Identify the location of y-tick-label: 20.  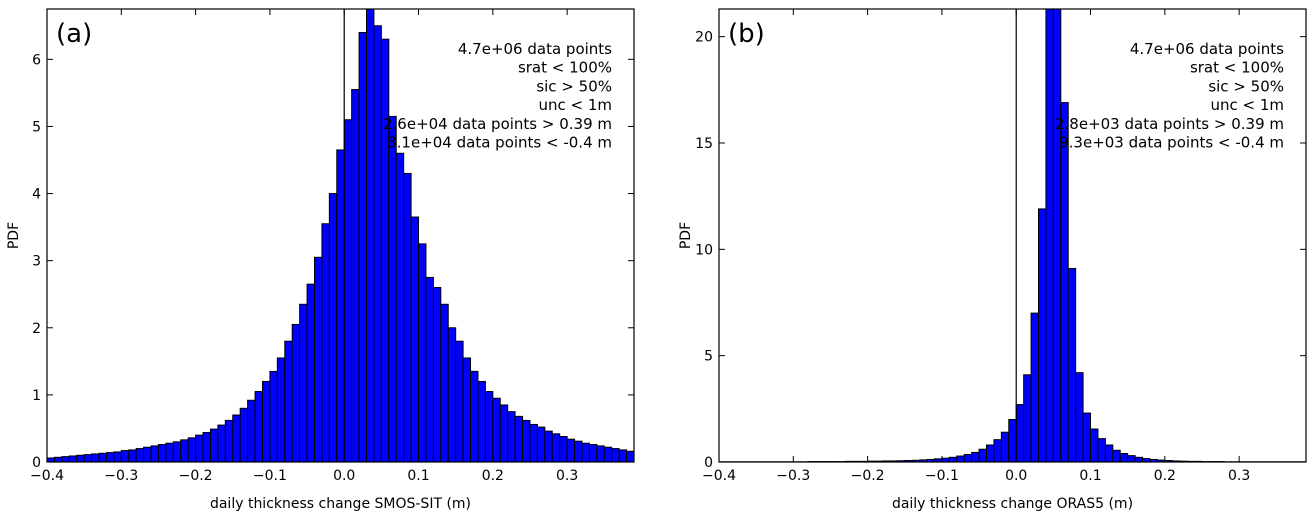
(704, 38).